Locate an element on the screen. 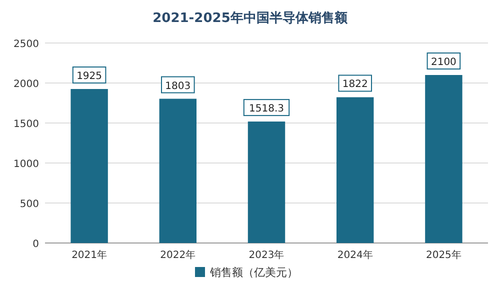 This screenshot has height=299, width=500. y-tick-label: 0 is located at coordinates (35, 244).